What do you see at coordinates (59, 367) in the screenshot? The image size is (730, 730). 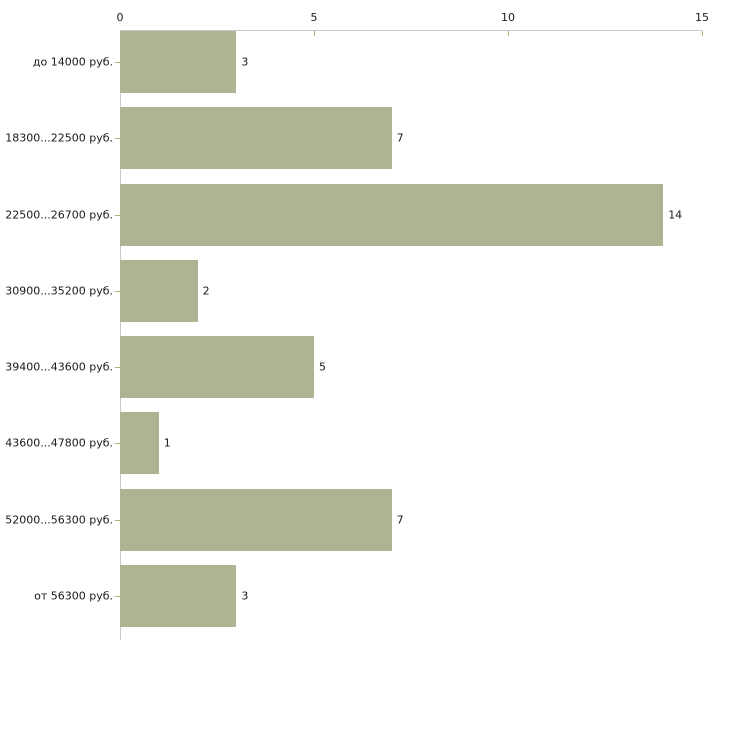 I see `category-label: 39400...43600 руб.` at bounding box center [59, 367].